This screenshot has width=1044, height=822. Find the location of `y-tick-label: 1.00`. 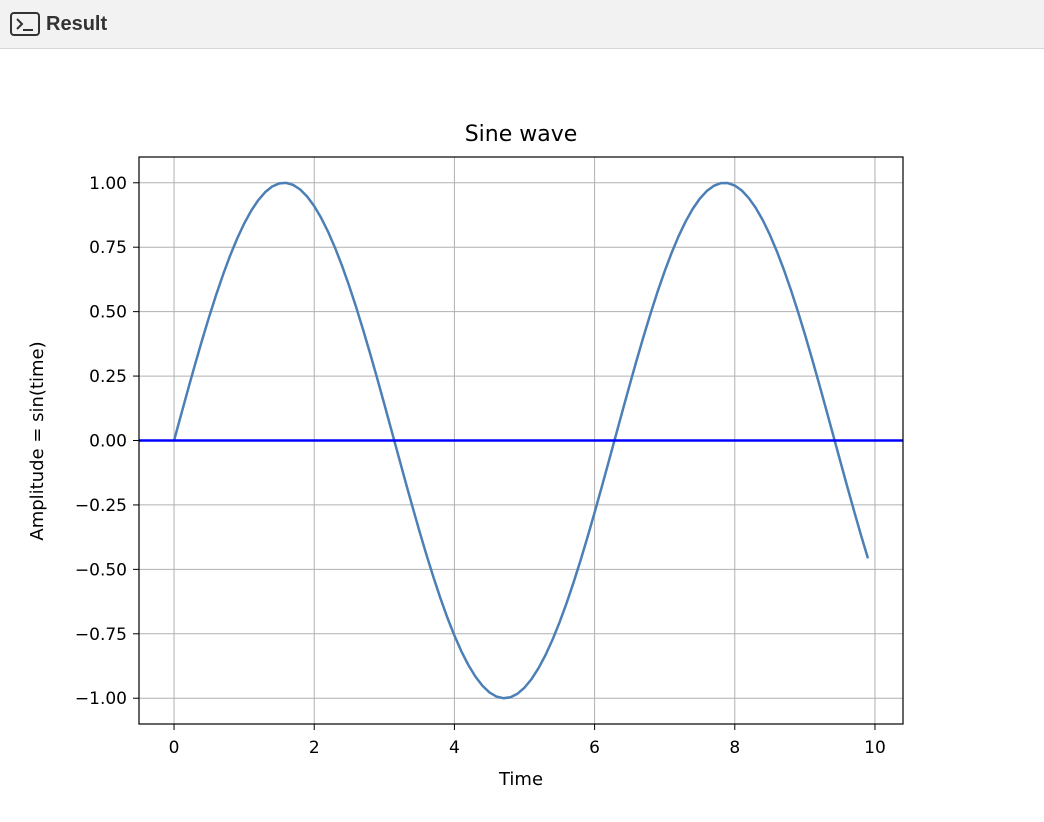

y-tick-label: 1.00 is located at coordinates (108, 184).